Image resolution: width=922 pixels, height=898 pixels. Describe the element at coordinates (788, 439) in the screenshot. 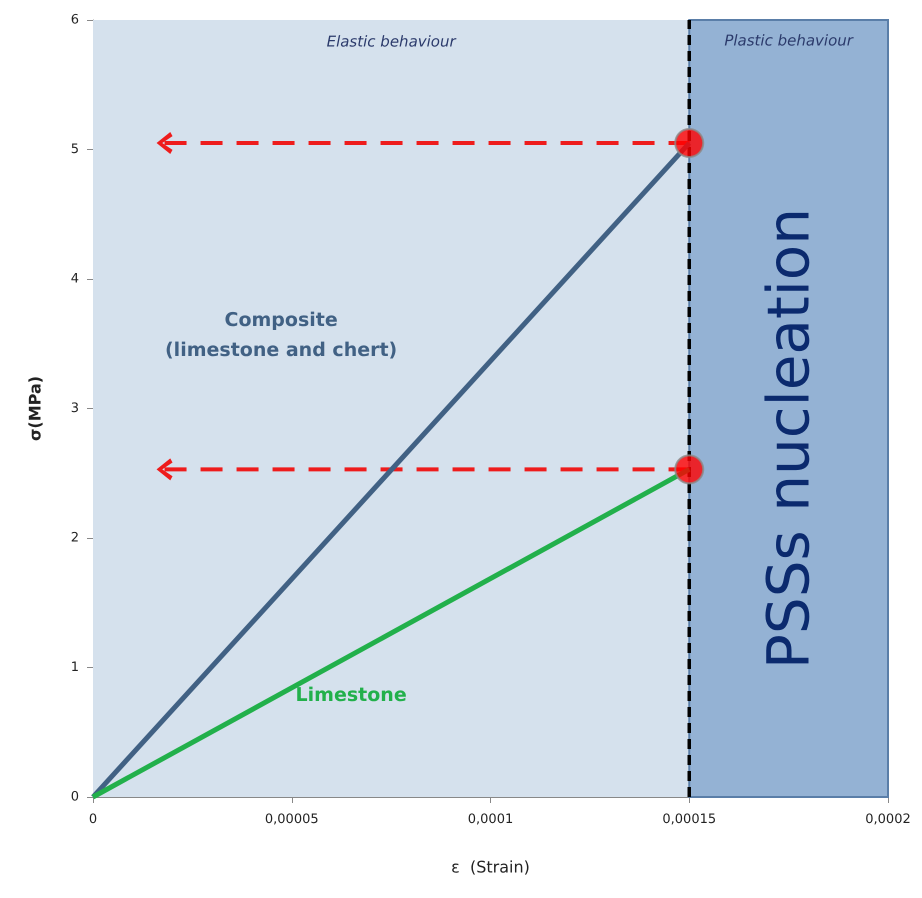

I see `annotation: PSSs nucleation` at that location.